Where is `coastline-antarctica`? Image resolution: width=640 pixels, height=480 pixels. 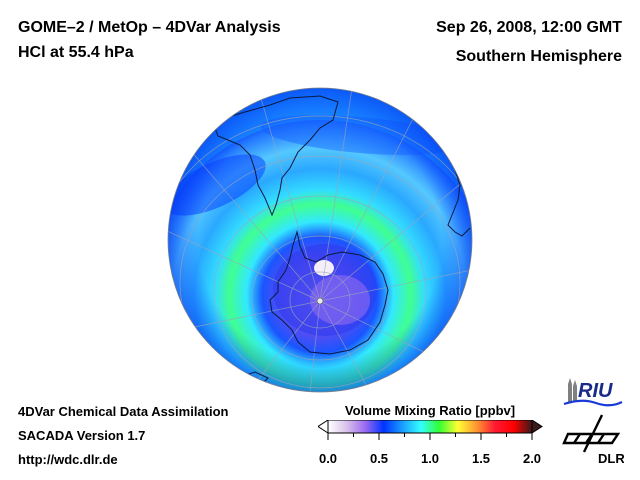
coastline-antarctica is located at coordinates (329, 292).